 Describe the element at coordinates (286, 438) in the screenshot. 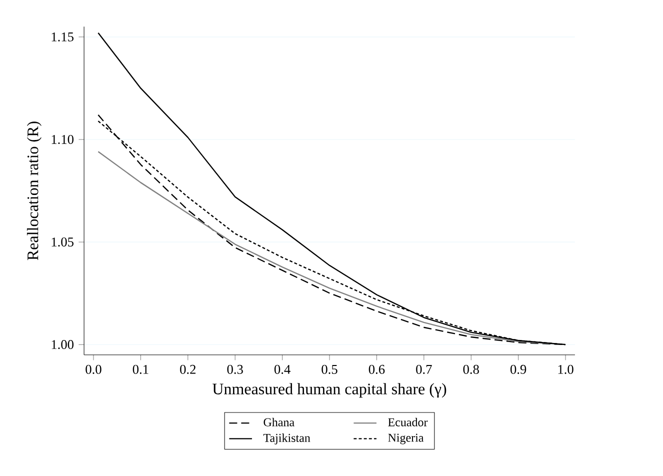

I see `legend-label: Tajikistan` at that location.